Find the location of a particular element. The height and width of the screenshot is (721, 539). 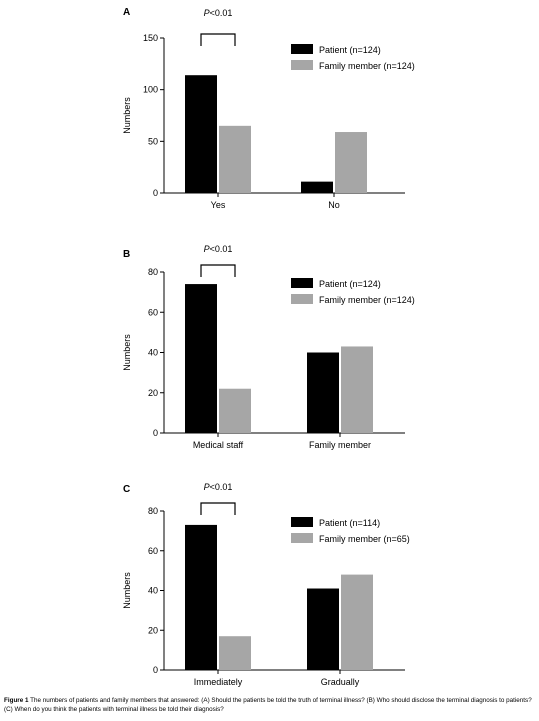

x-tick-label: Gradually is located at coordinates (340, 682).